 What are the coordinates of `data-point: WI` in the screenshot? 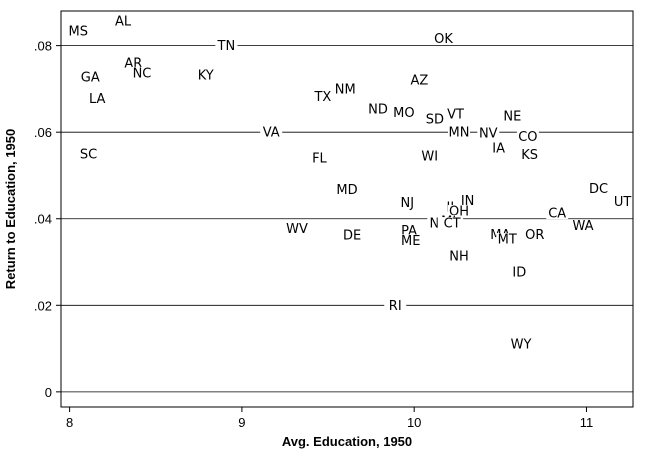 It's located at (429, 156).